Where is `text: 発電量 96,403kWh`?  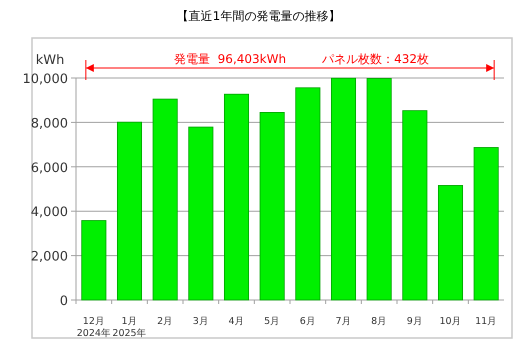
text: 発電量 96,403kWh is located at coordinates (230, 59).